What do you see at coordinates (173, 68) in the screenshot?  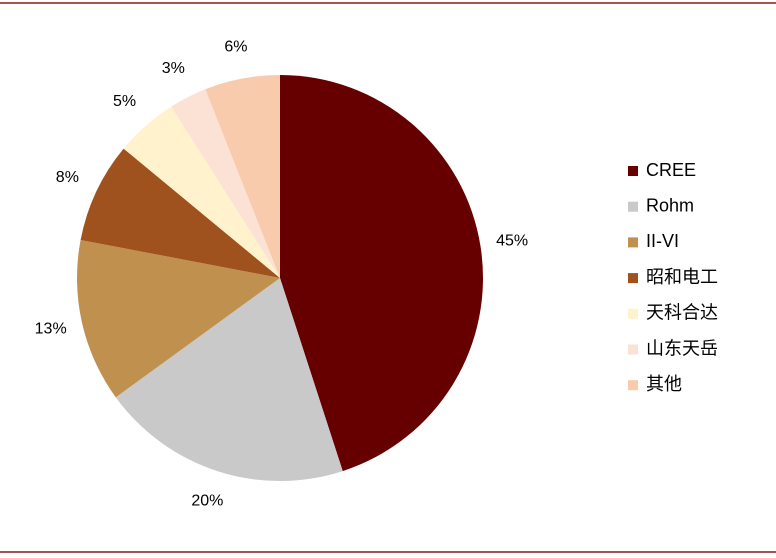 I see `data-label: 3%` at bounding box center [173, 68].